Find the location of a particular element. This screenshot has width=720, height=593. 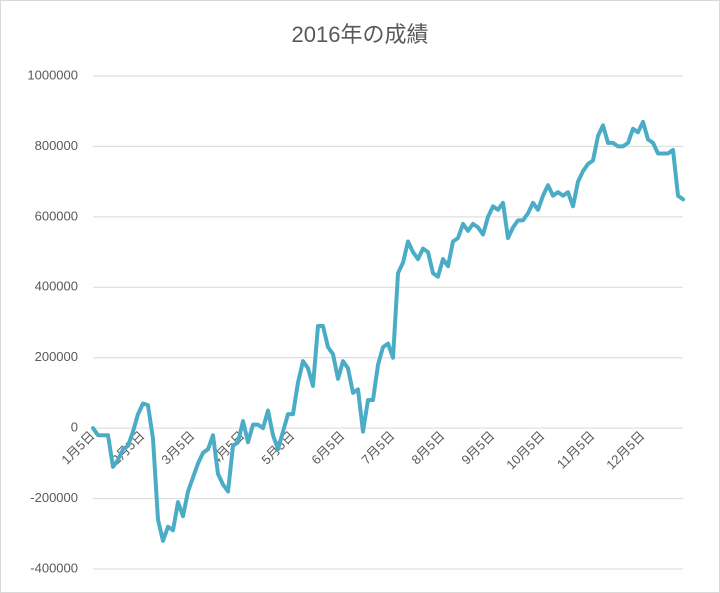

y-tick-label: -400000 is located at coordinates (54, 567).